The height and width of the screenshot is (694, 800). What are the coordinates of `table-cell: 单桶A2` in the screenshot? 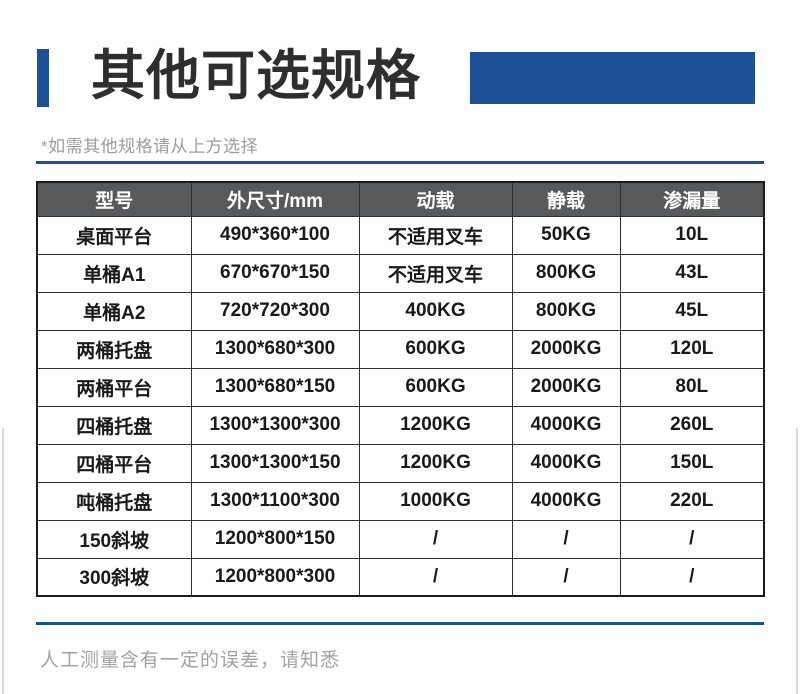 It's located at (114, 311).